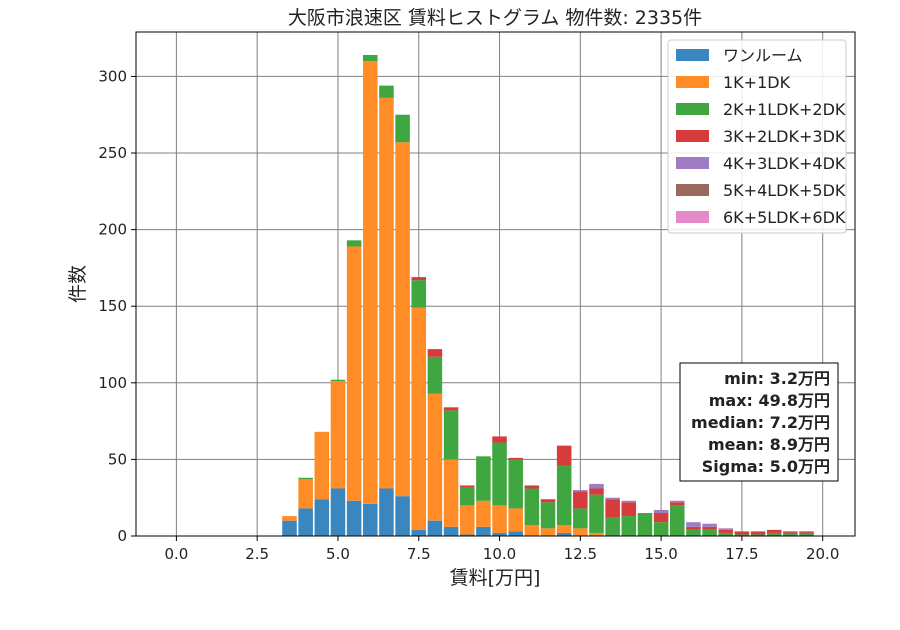 The width and height of the screenshot is (900, 630). Describe the element at coordinates (822, 554) in the screenshot. I see `x-tick-label: 20.0` at that location.